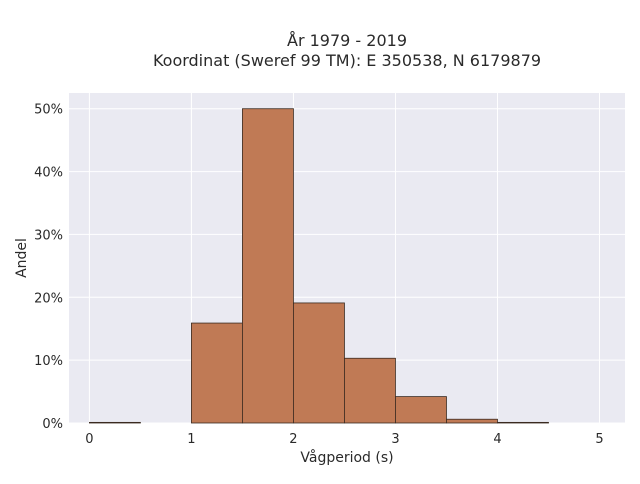 The width and height of the screenshot is (640, 484). I want to click on y-tick-label: 50%, so click(48, 110).